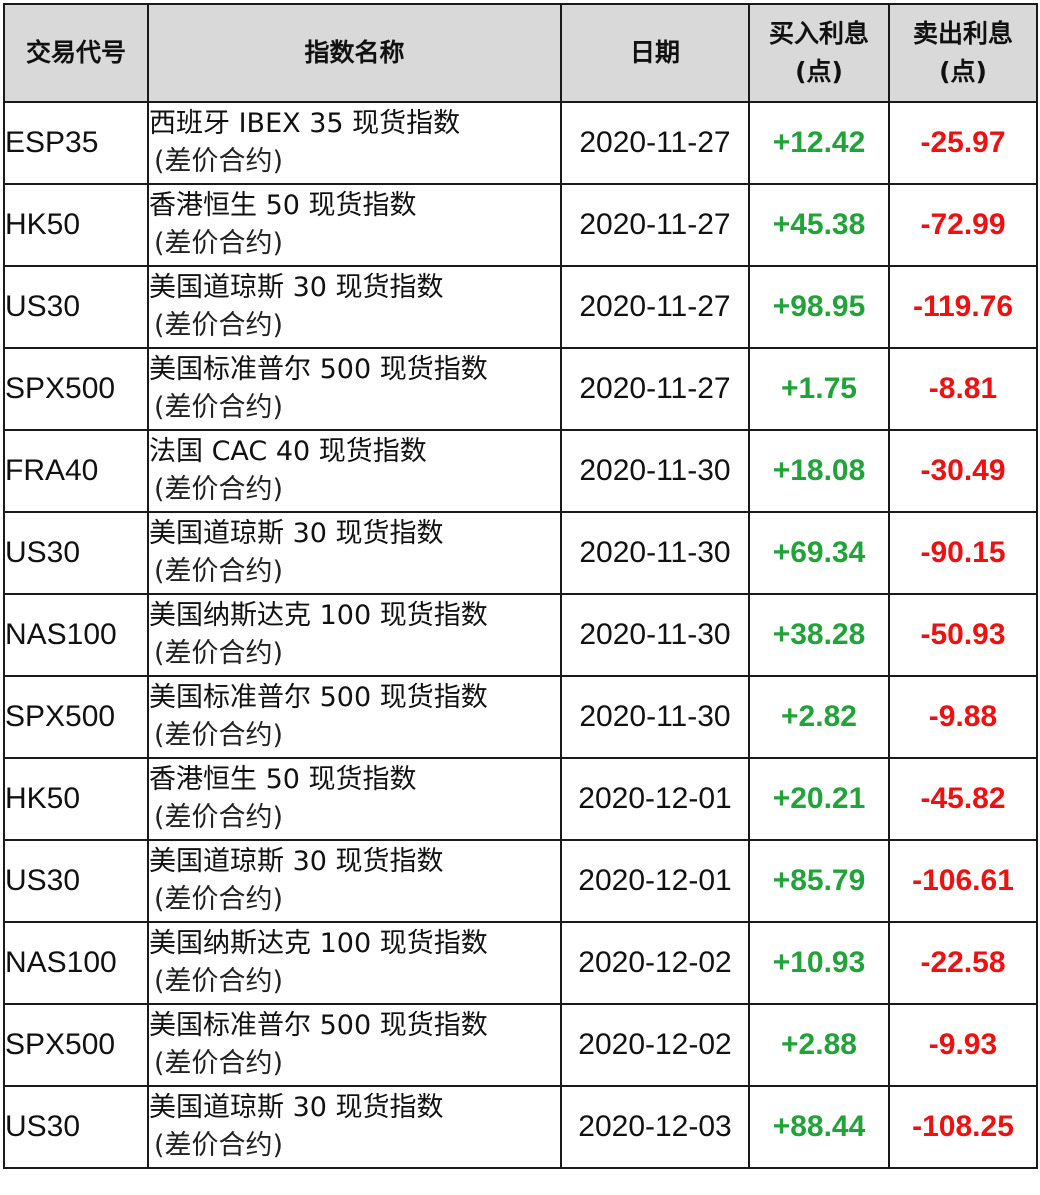  I want to click on header-buy-unit: (点), so click(819, 71).